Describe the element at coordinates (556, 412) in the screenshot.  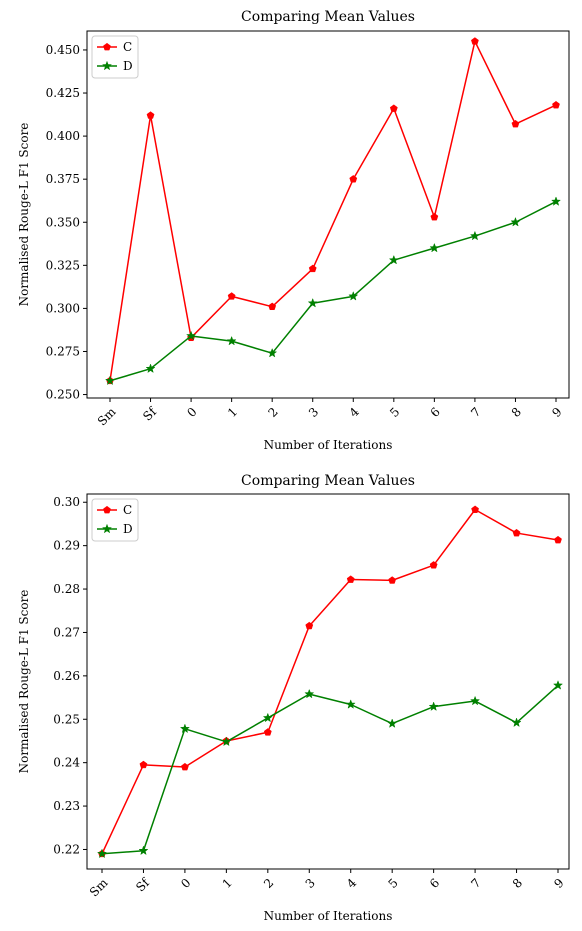
I see `x-tick-label: 9` at that location.